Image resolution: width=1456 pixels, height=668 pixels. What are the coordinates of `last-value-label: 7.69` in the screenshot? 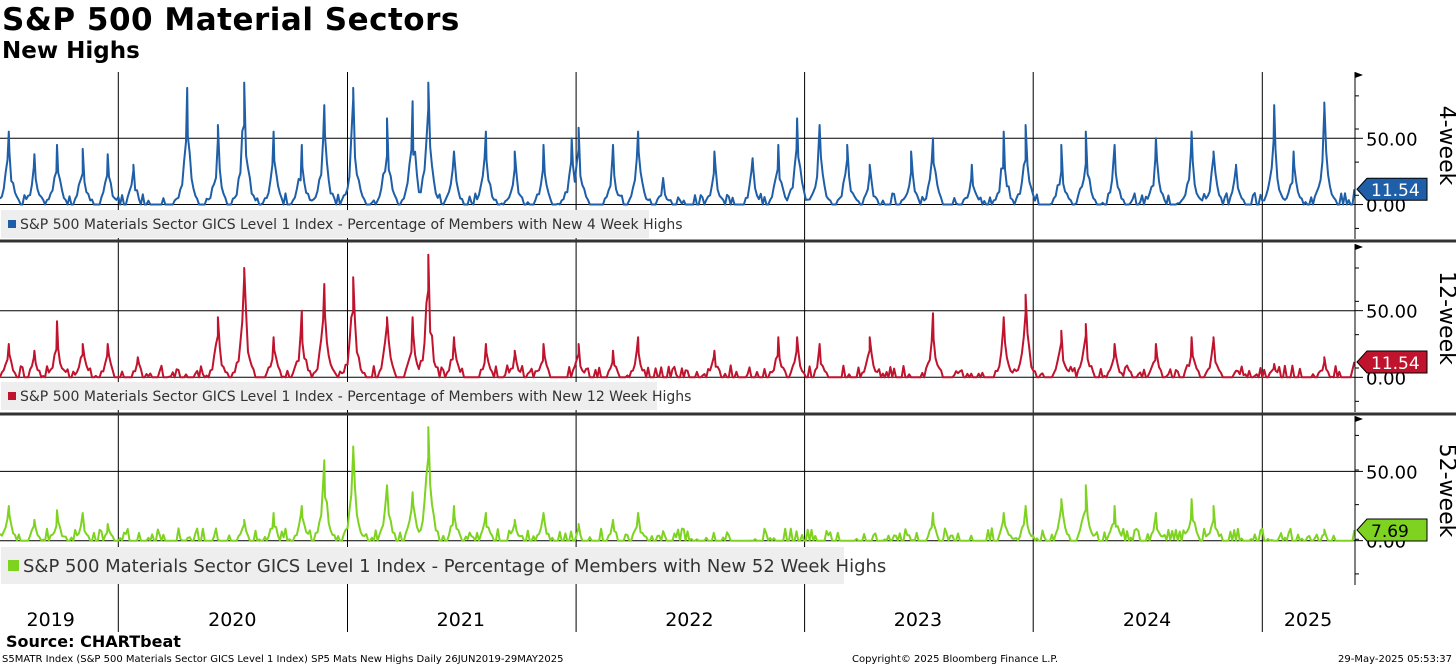 It's located at (1390, 532).